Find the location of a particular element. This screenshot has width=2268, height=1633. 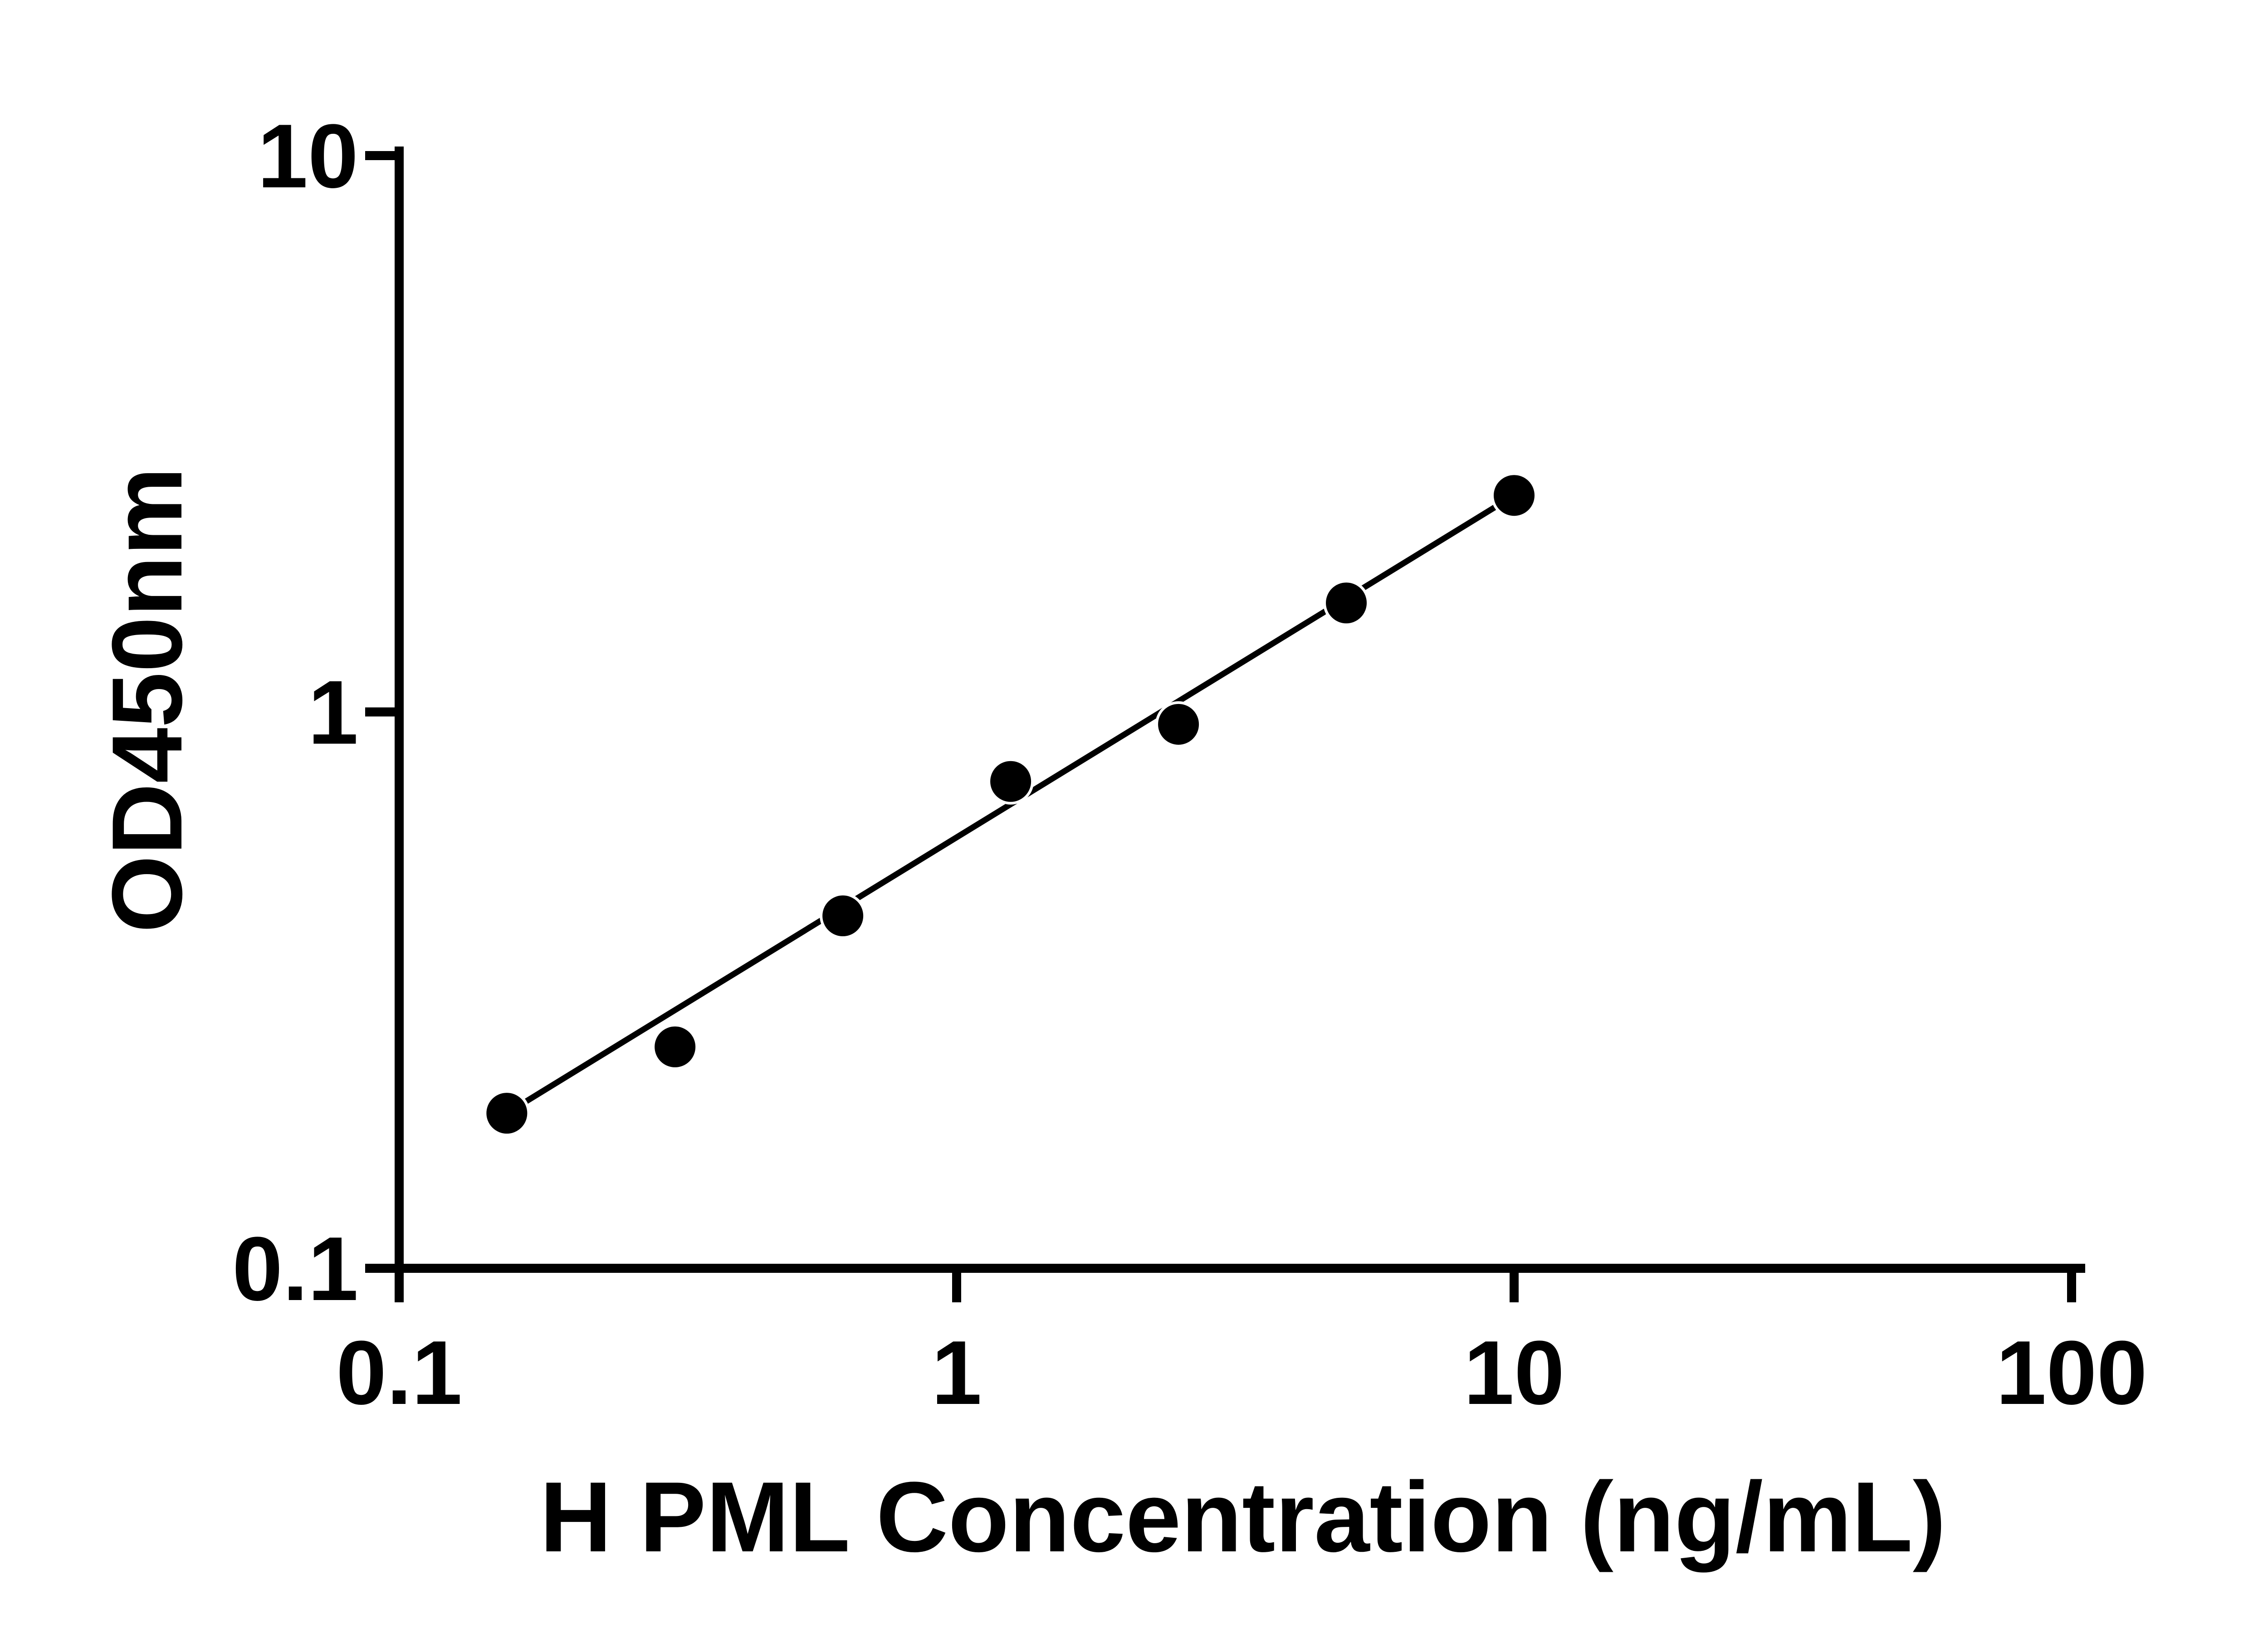

x-tick-label: 10 is located at coordinates (1514, 1372).